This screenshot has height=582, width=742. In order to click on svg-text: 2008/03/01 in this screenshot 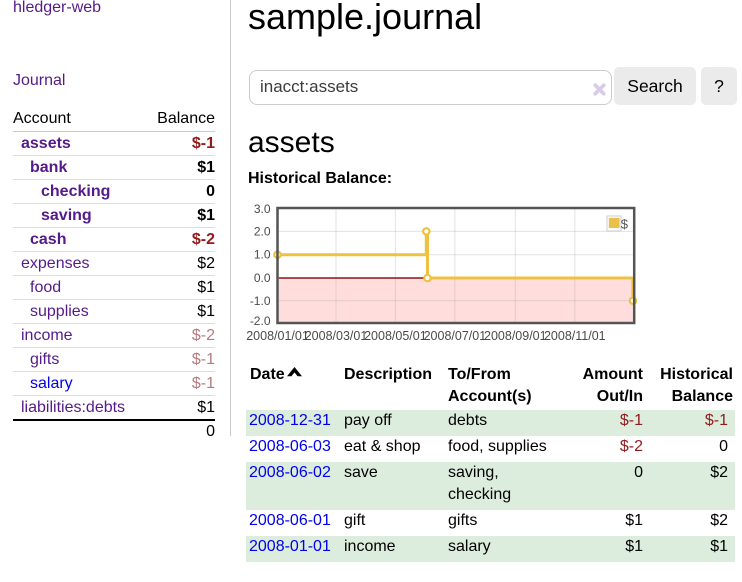, I will do `click(336, 336)`.